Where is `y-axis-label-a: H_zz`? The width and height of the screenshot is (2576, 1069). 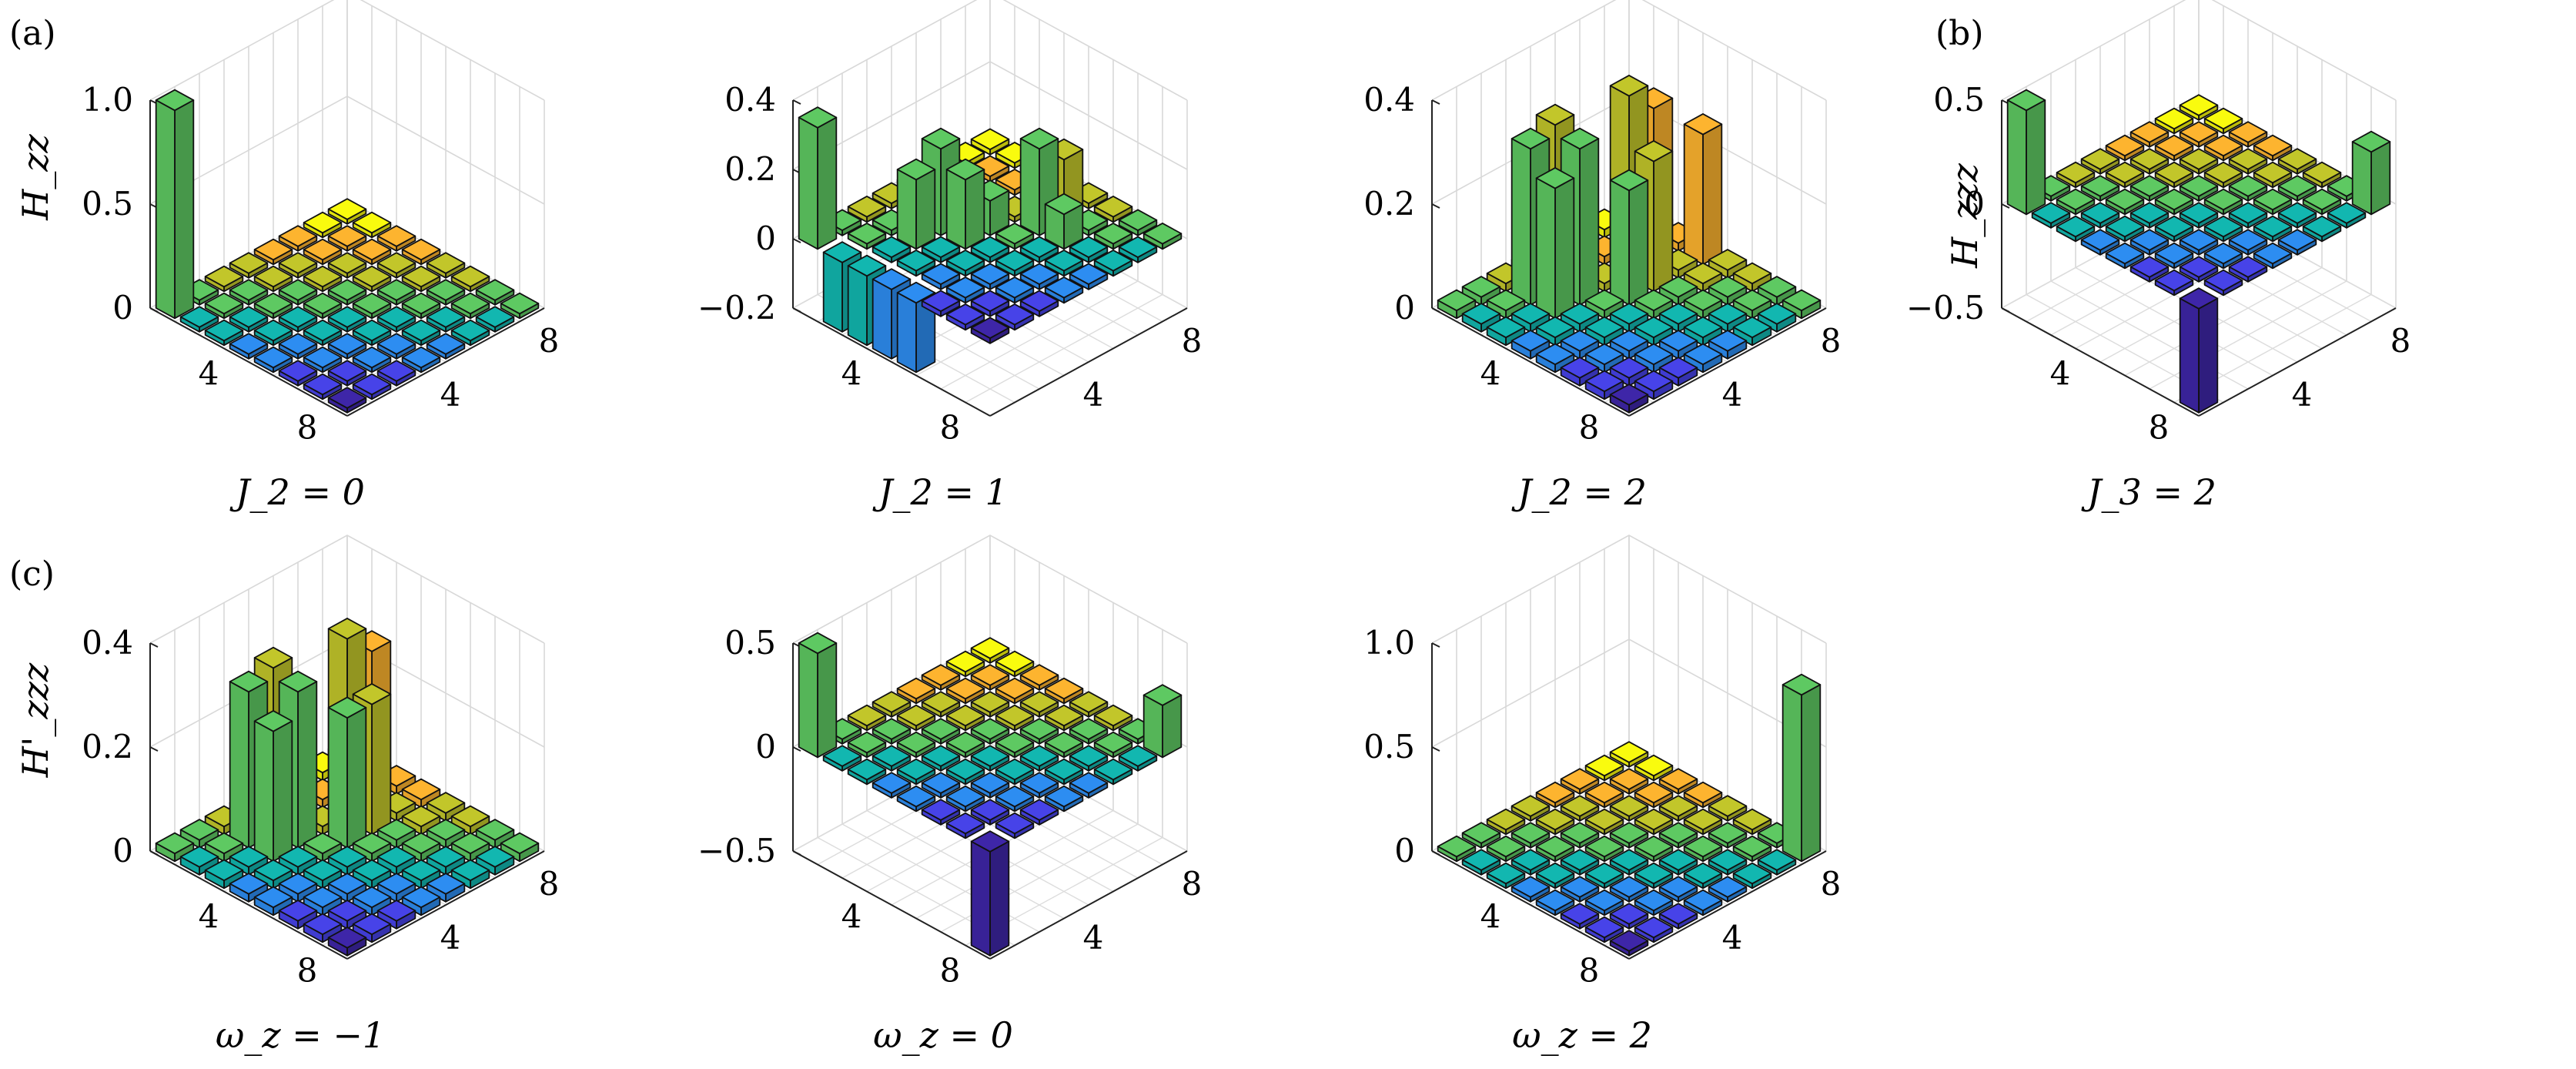
y-axis-label-a: H_zz is located at coordinates (36, 176).